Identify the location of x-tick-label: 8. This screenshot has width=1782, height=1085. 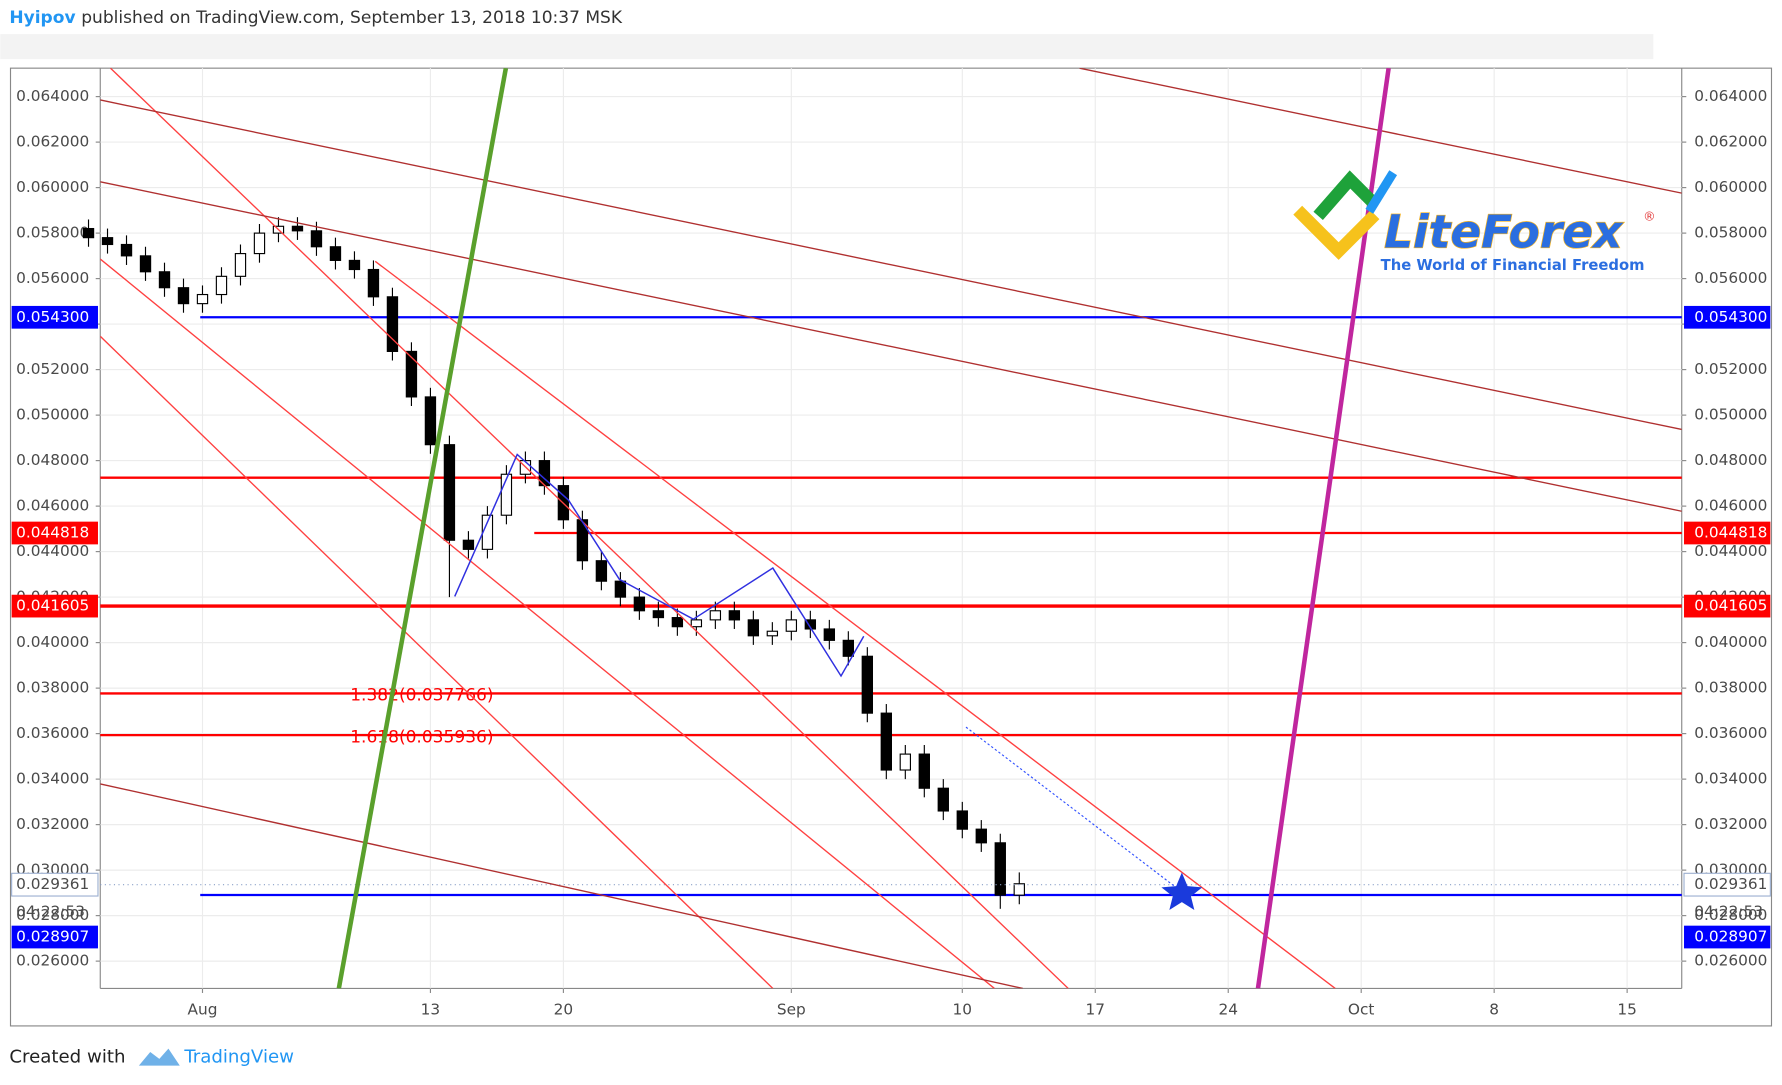
(1494, 1010).